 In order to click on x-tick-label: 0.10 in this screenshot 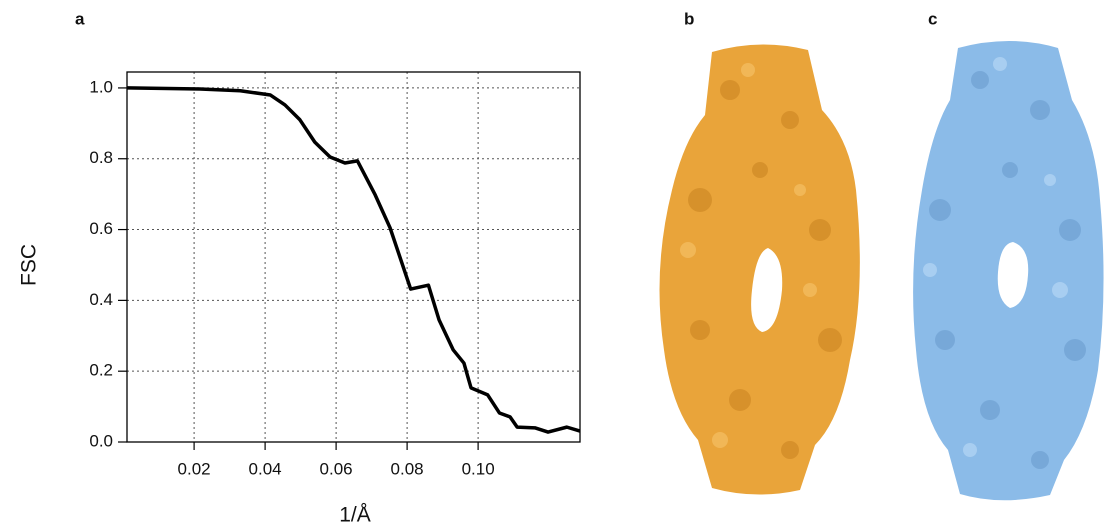, I will do `click(478, 468)`.